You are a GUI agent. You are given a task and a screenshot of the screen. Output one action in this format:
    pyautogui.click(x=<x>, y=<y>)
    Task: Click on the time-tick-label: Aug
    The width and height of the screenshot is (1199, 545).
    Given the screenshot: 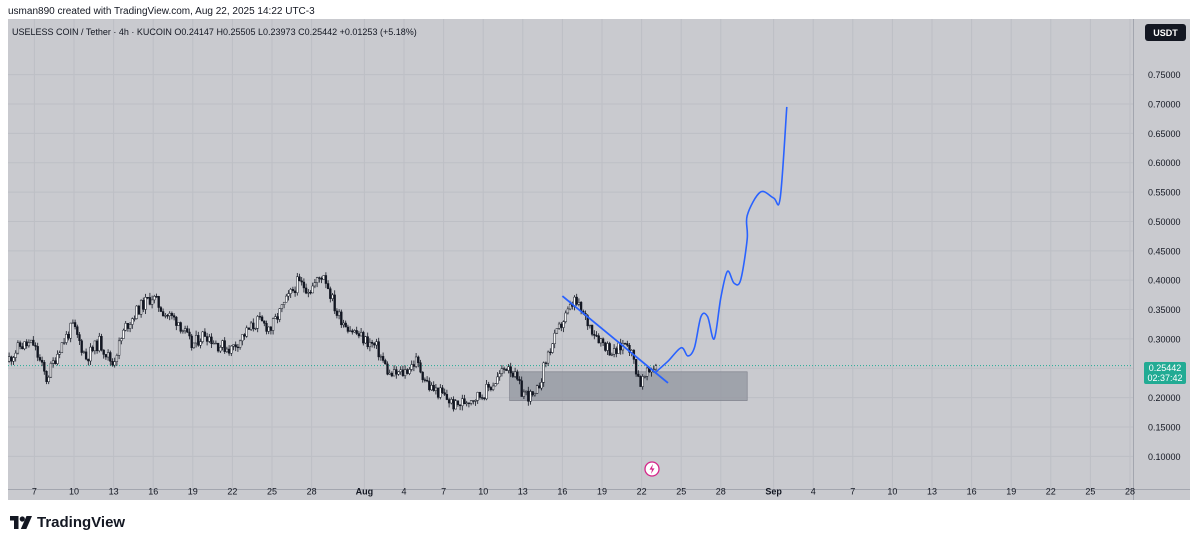 What is the action you would take?
    pyautogui.click(x=365, y=492)
    